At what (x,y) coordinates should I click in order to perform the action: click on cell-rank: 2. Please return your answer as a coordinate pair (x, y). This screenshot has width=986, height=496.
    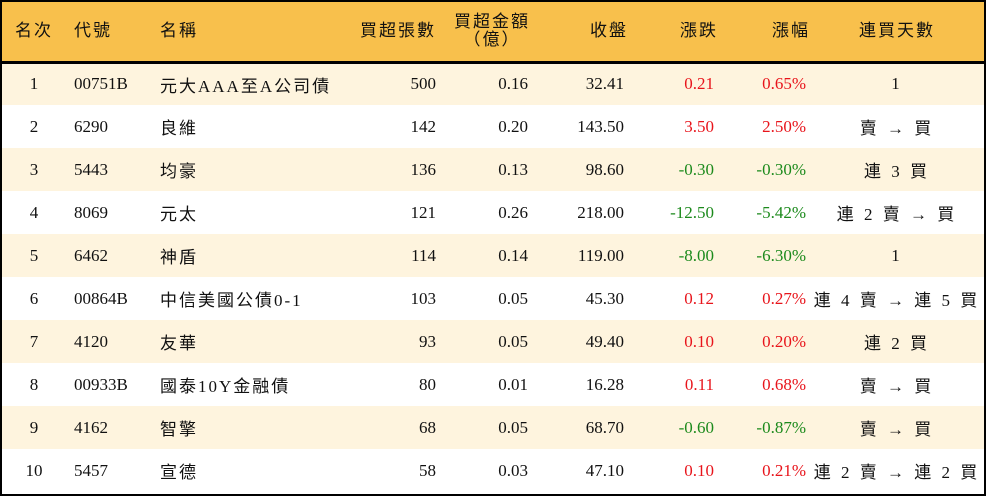
    Looking at the image, I should click on (34, 126).